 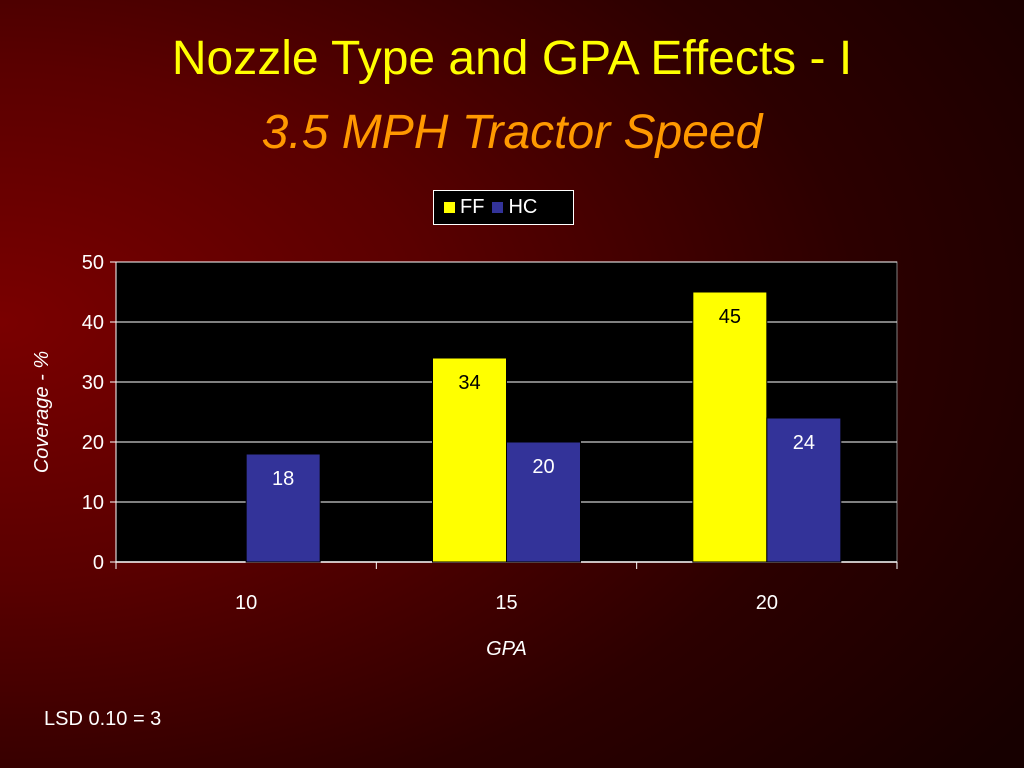 I want to click on legend-item-hc: HC, so click(x=514, y=207).